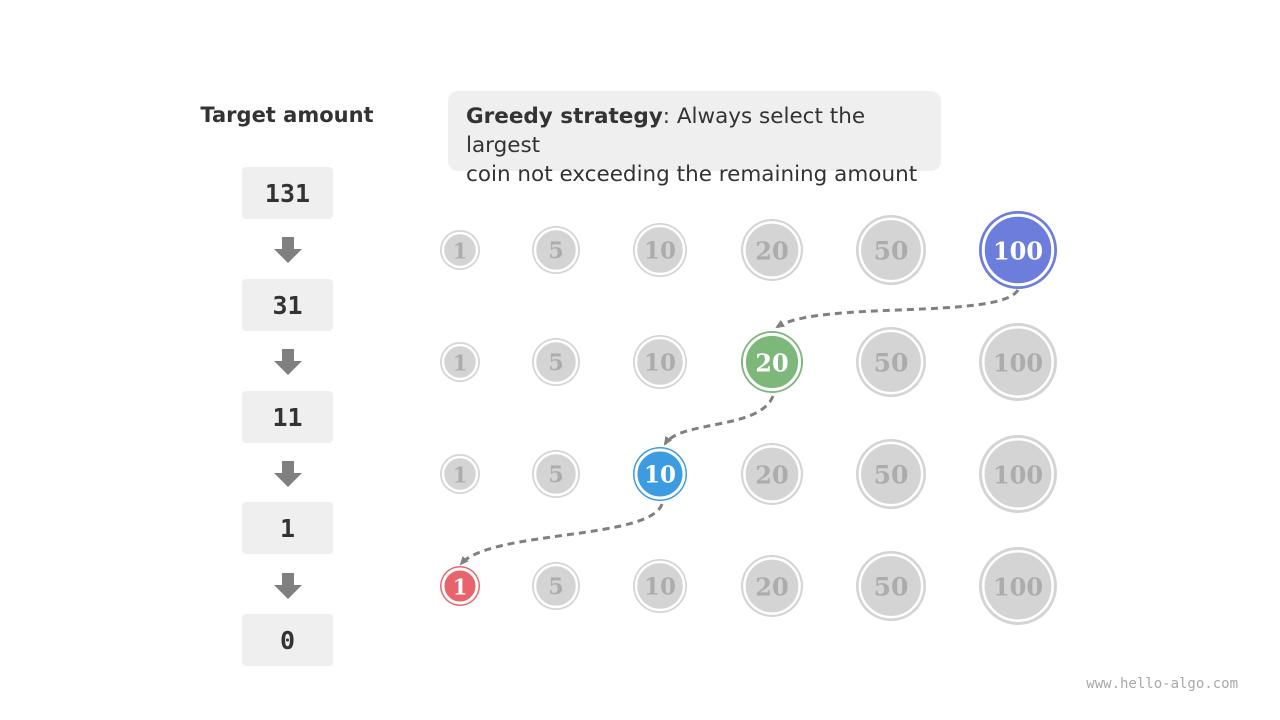  Describe the element at coordinates (666, 131) in the screenshot. I see `strategy-text-line1: : Always select the largest` at that location.